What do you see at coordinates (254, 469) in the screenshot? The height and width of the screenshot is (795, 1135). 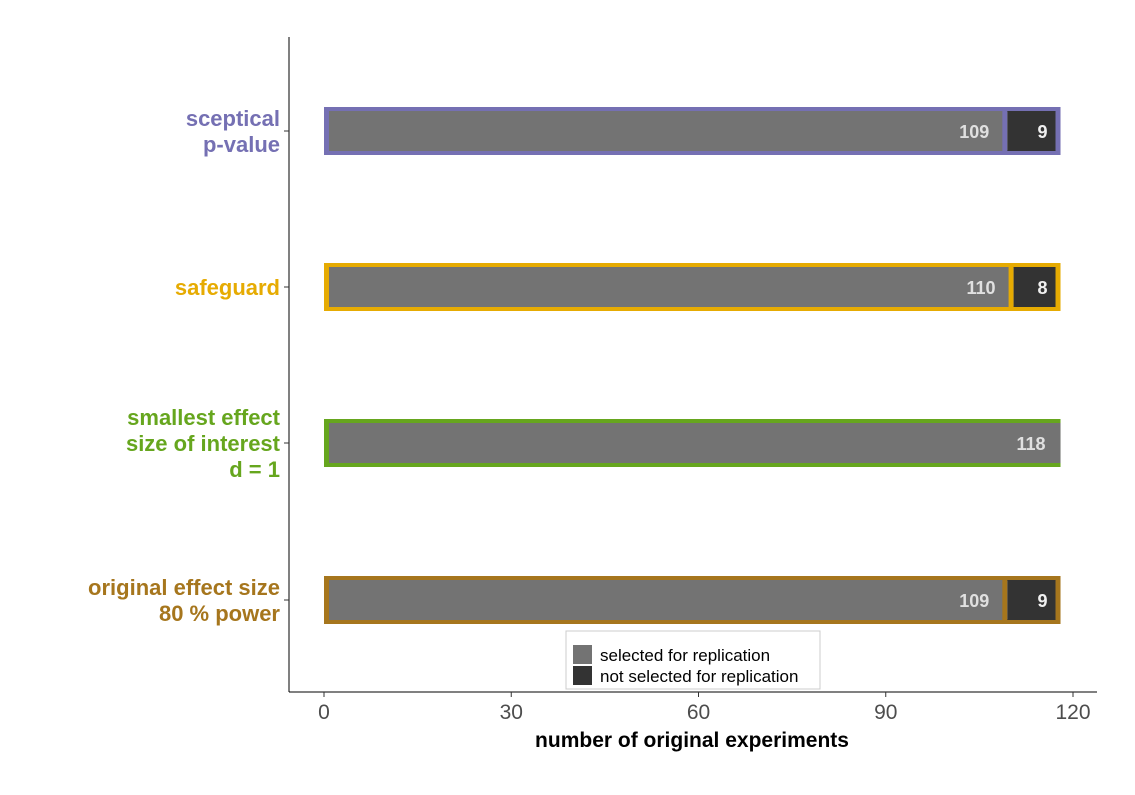 I see `y-category-label: d = 1` at bounding box center [254, 469].